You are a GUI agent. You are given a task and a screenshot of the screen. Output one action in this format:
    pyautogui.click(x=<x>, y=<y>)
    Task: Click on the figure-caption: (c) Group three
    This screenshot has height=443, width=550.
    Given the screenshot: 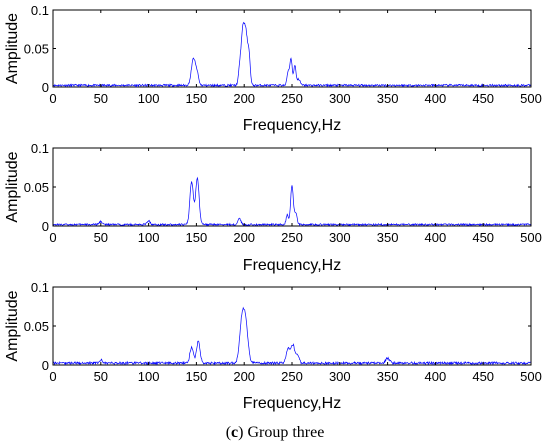 What is the action you would take?
    pyautogui.click(x=275, y=432)
    